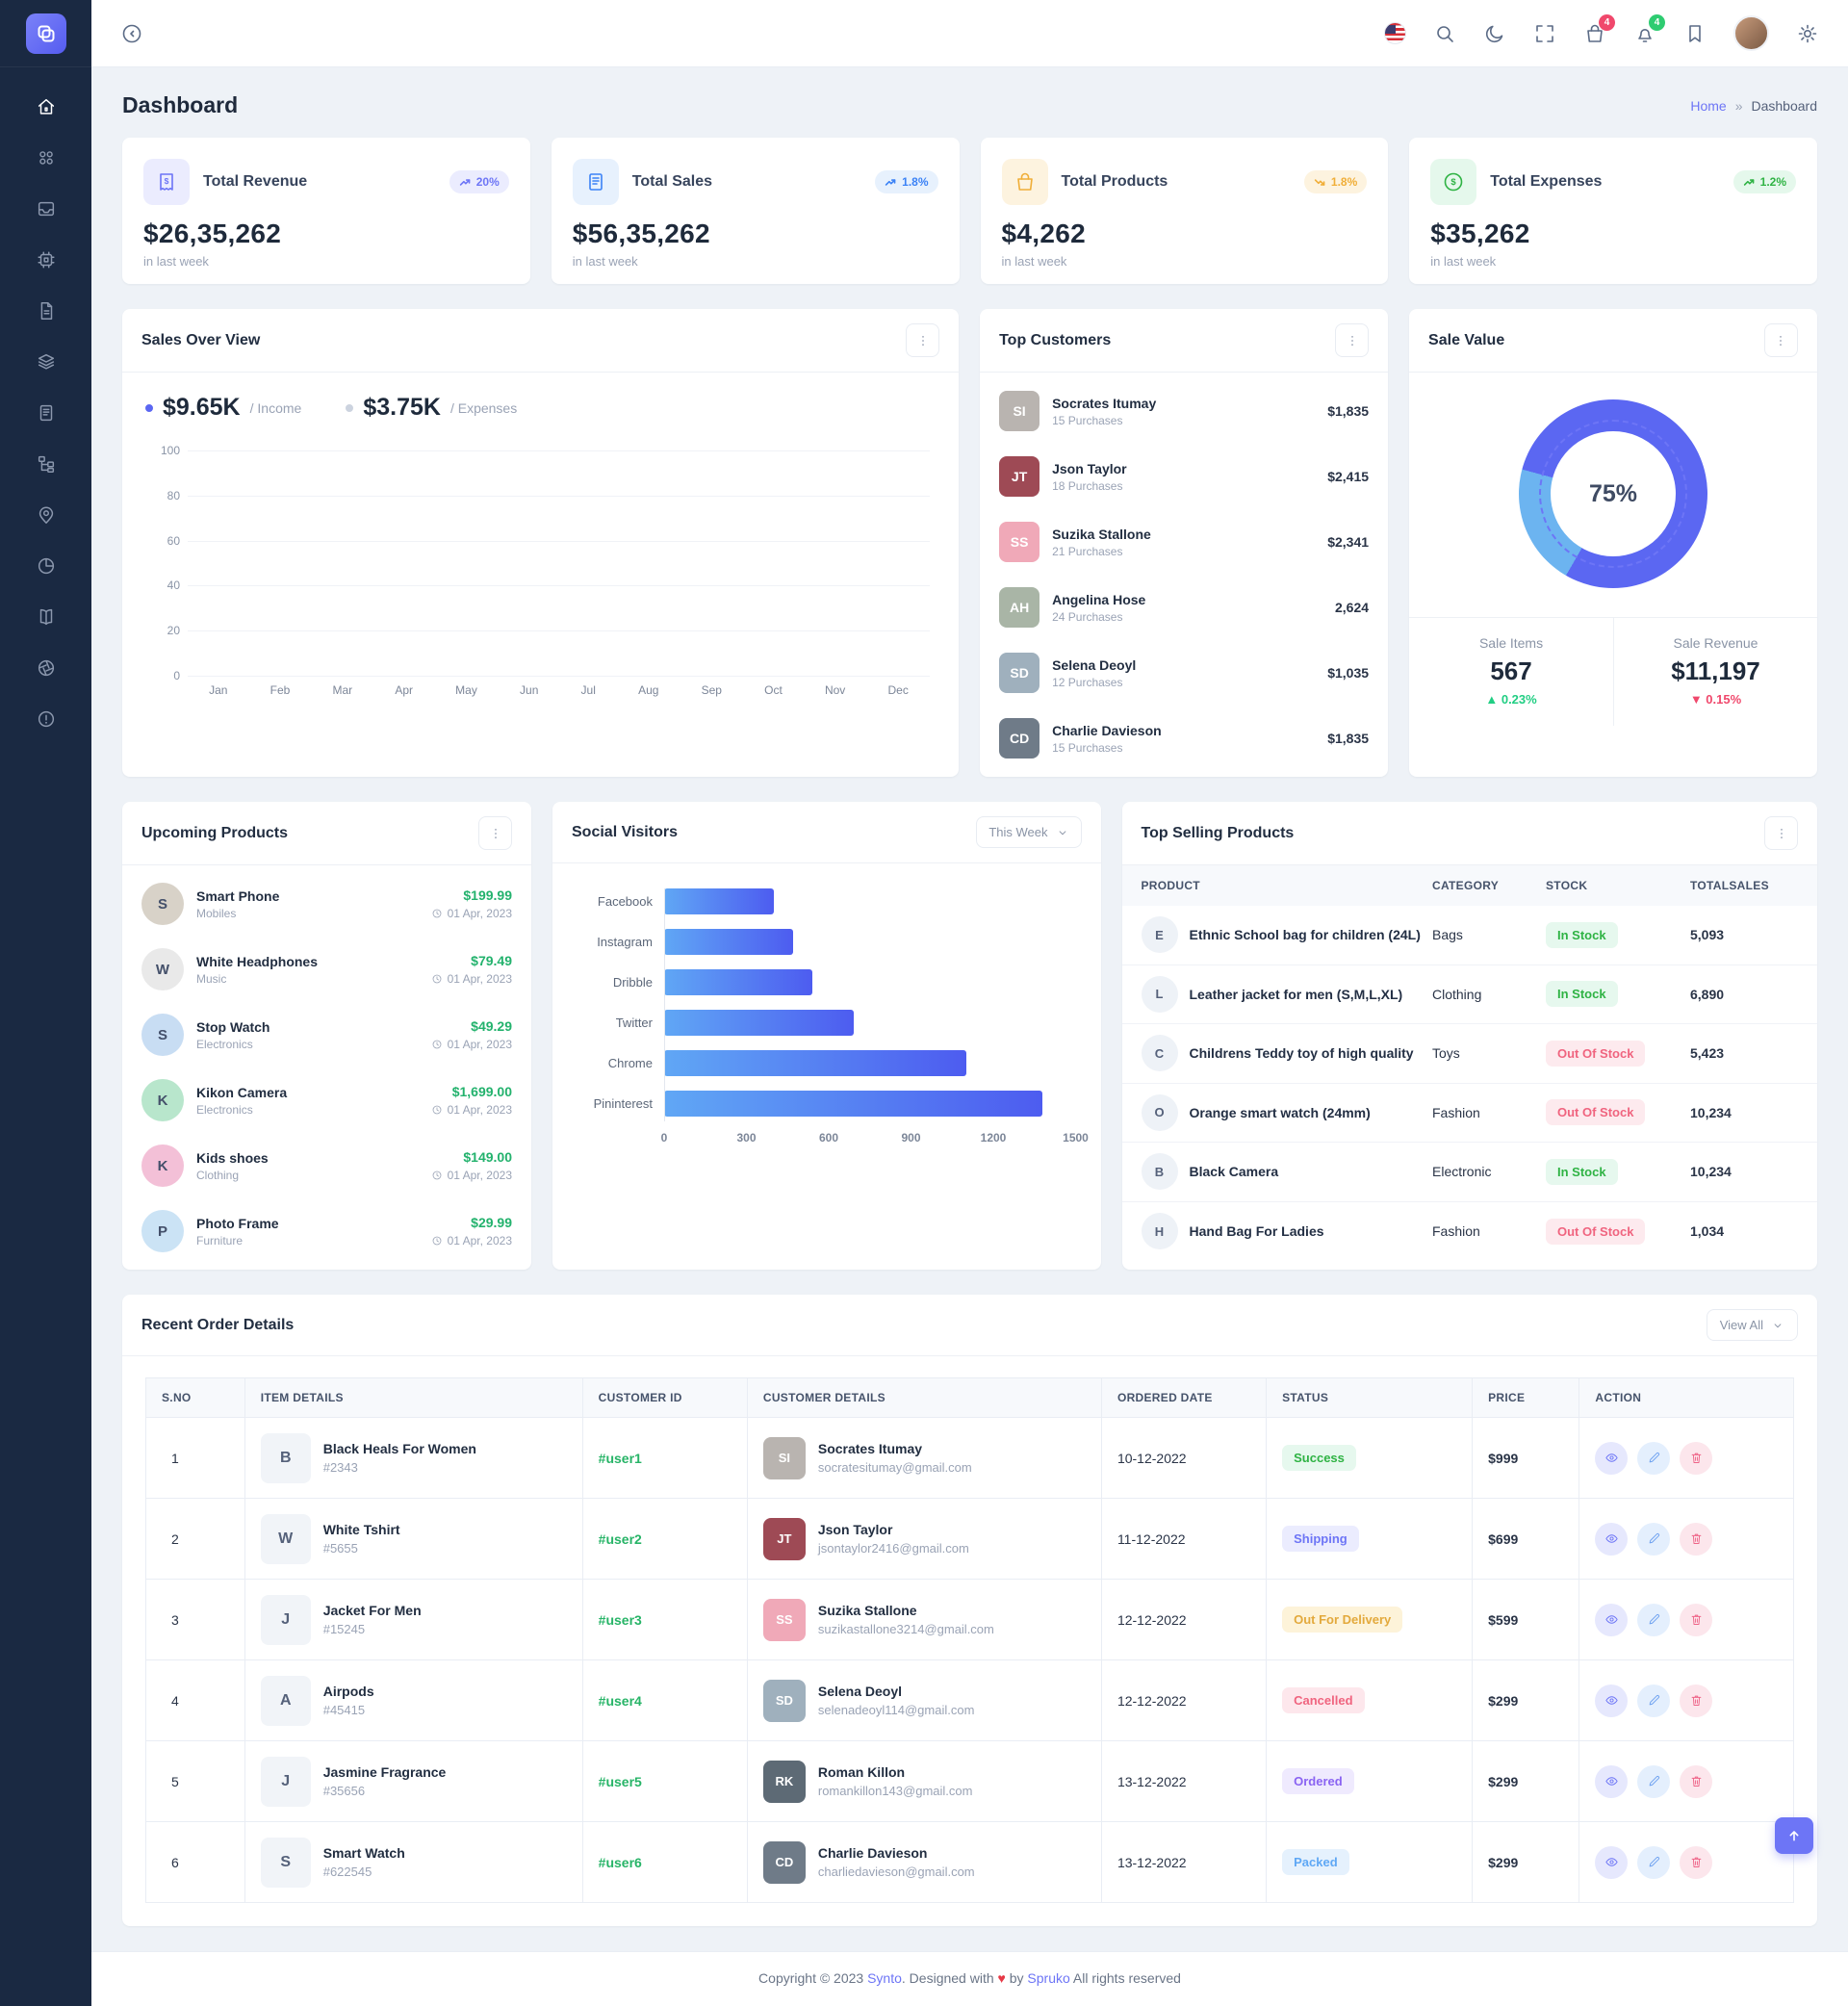  What do you see at coordinates (1062, 832) in the screenshot?
I see `chevron-down-icon` at bounding box center [1062, 832].